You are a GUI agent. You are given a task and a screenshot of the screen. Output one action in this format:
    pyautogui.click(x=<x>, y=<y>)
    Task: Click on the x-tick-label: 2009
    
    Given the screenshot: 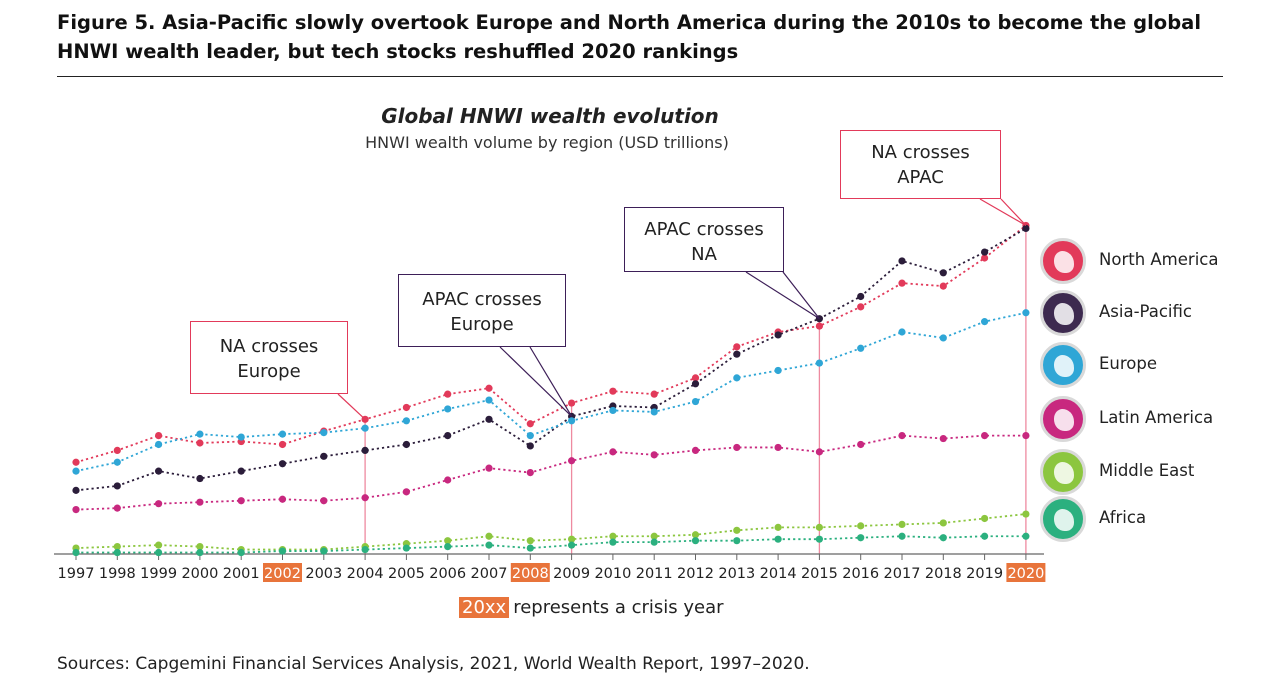 What is the action you would take?
    pyautogui.click(x=571, y=574)
    